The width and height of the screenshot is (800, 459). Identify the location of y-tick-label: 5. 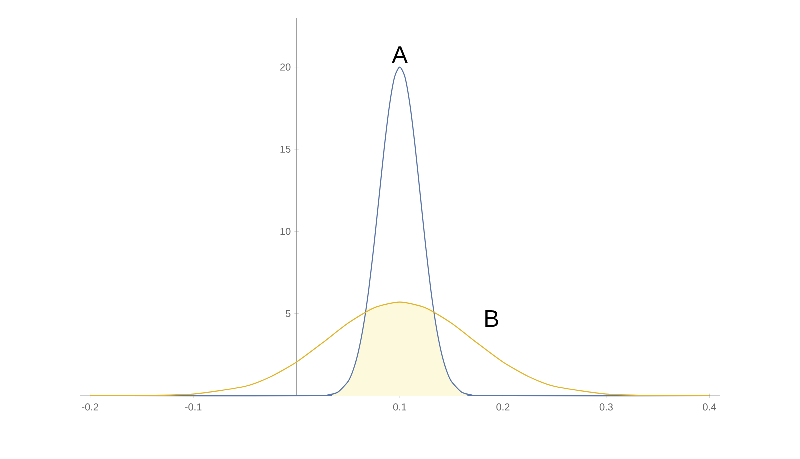
(288, 314).